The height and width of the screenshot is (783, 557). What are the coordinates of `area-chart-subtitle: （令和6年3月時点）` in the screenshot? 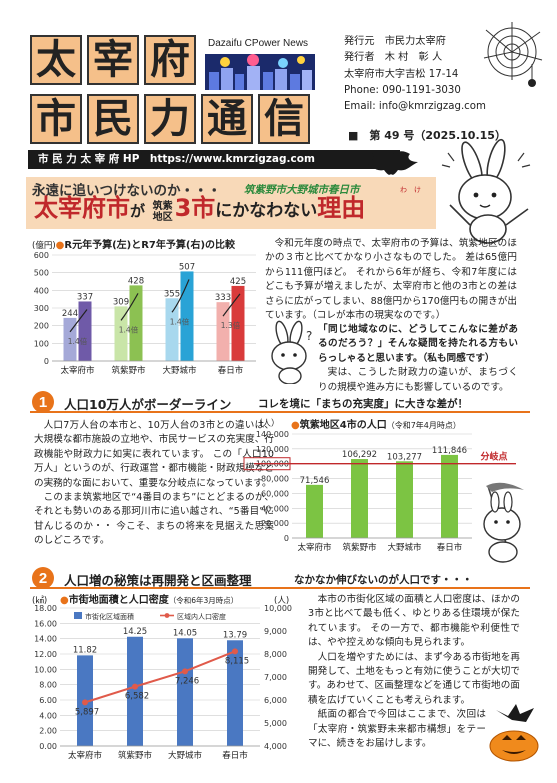 It's located at (203, 600).